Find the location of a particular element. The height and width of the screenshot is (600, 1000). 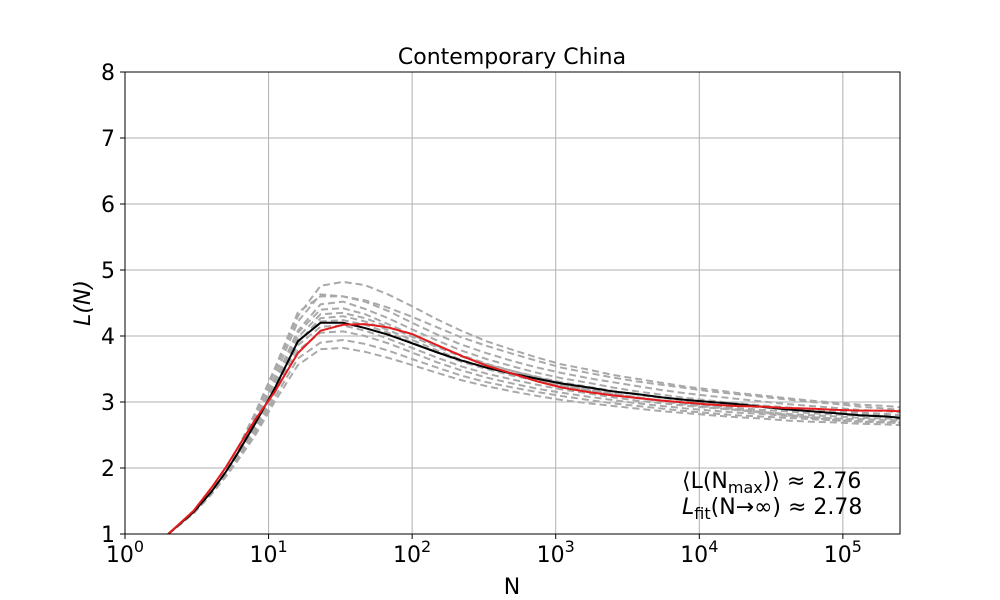

x-axis-label: N is located at coordinates (512, 587).